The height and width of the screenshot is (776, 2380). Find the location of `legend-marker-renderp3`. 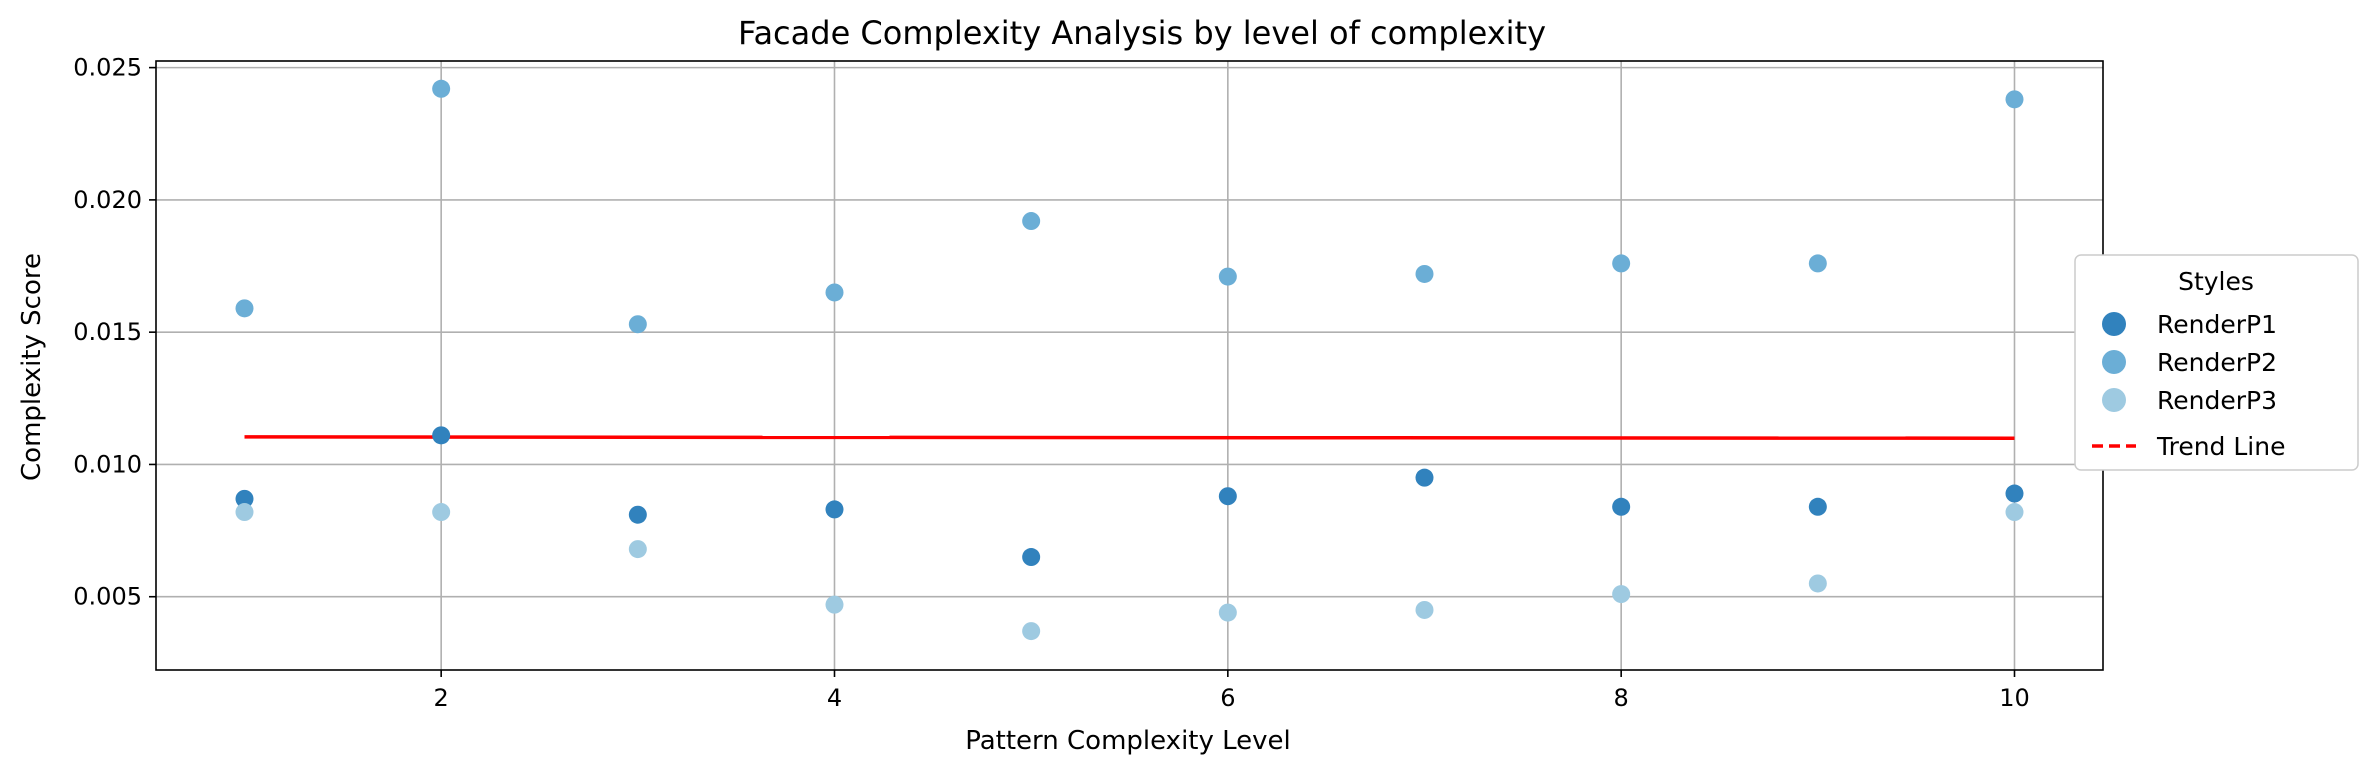

legend-marker-renderp3 is located at coordinates (2114, 400).